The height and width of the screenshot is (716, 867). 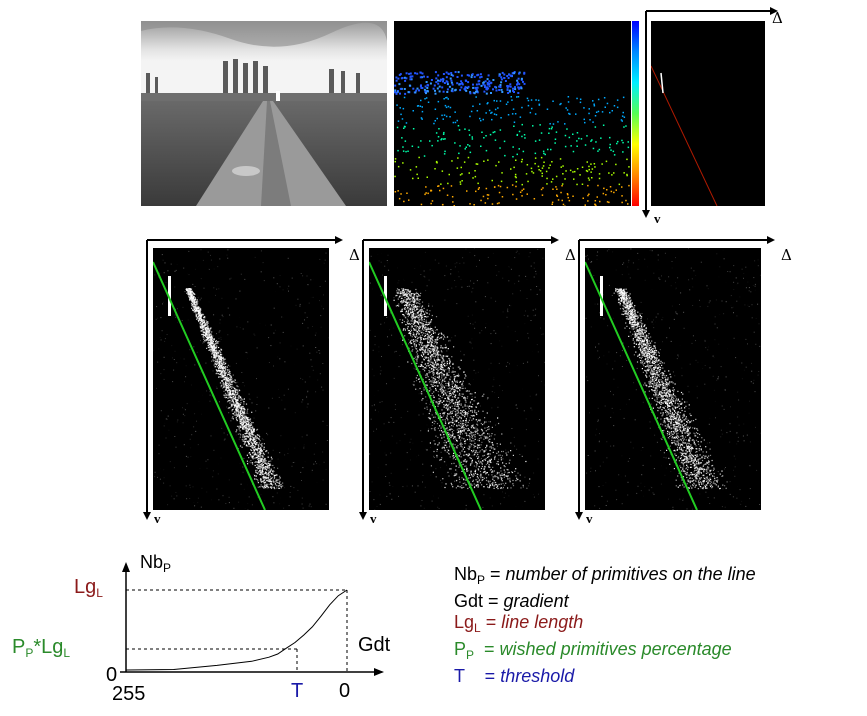 I want to click on road-photo, so click(x=264, y=113).